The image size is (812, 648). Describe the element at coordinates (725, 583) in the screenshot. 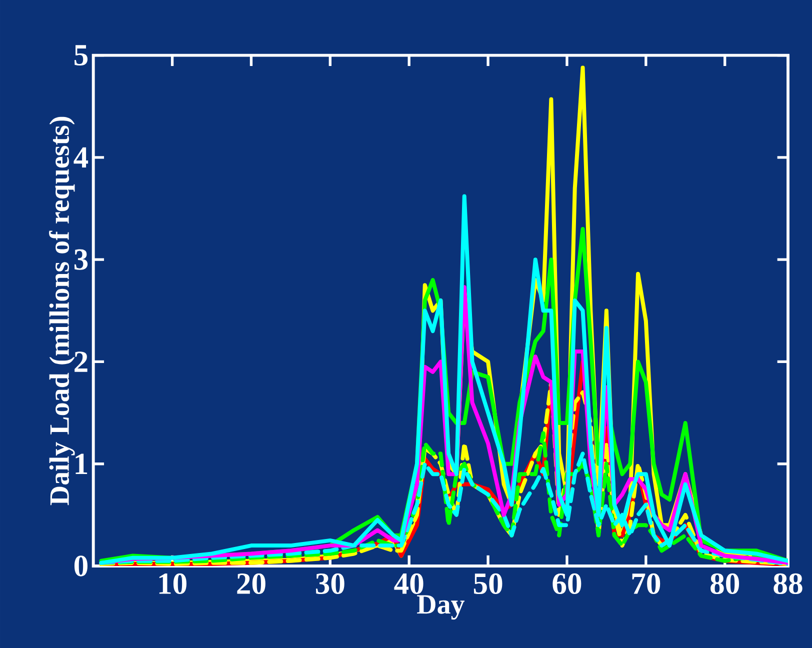

I see `x-tick-label: 80` at that location.